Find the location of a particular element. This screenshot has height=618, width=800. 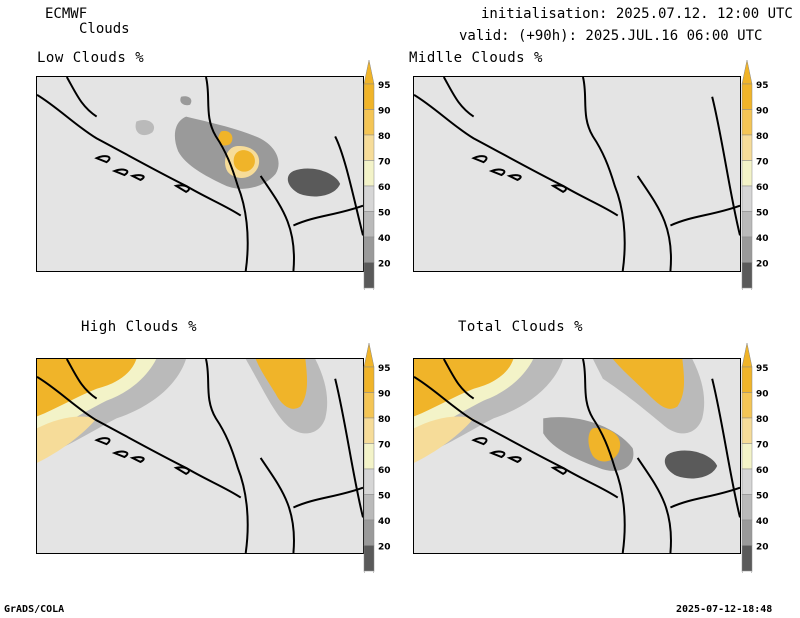

panel-title-total: Total Clouds % is located at coordinates (521, 327).